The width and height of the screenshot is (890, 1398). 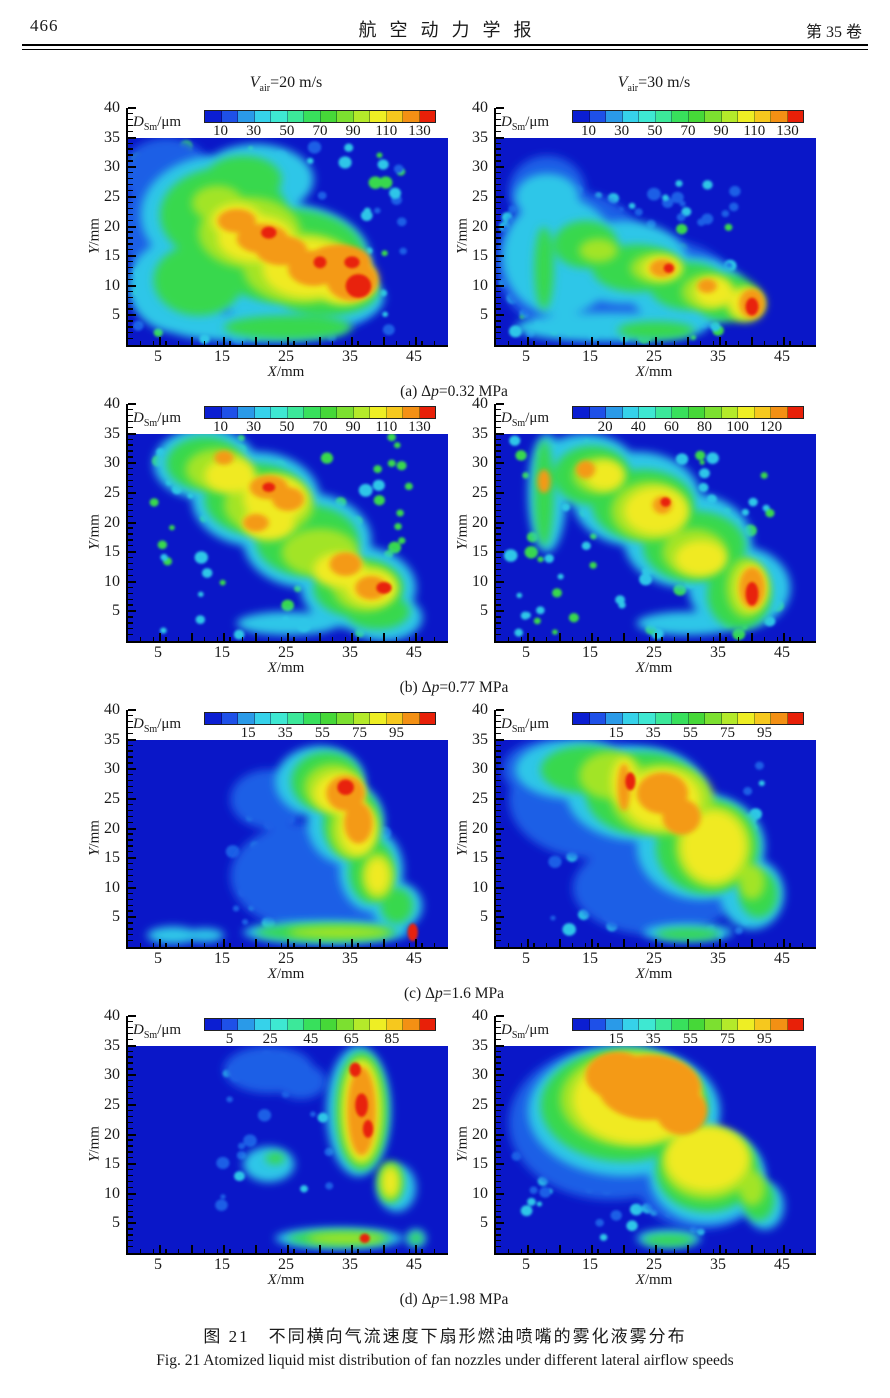 What do you see at coordinates (782, 958) in the screenshot?
I see `x-tick-label: 45` at bounding box center [782, 958].